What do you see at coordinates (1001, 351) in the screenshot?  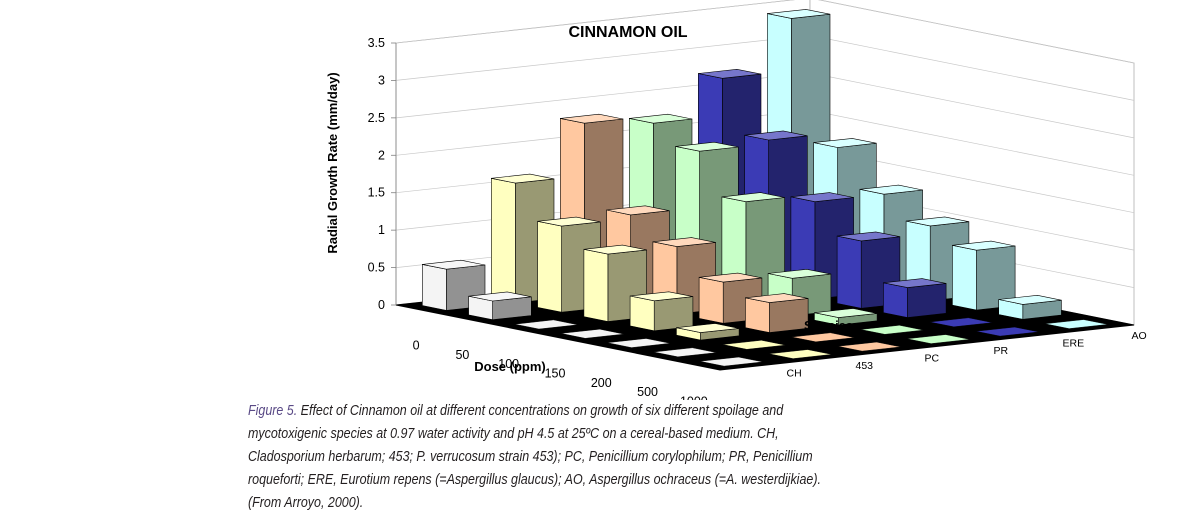 I see `z-tick-label: PR` at bounding box center [1001, 351].